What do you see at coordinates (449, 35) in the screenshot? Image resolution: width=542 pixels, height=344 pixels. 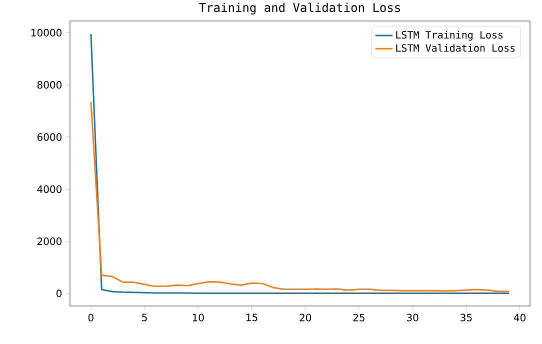 I see `legend-label: LSTM Training Loss` at bounding box center [449, 35].